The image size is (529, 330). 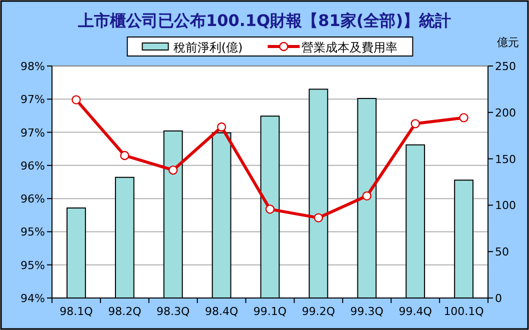 What do you see at coordinates (350, 47) in the screenshot?
I see `legend-label: 營業成本及費用率` at bounding box center [350, 47].